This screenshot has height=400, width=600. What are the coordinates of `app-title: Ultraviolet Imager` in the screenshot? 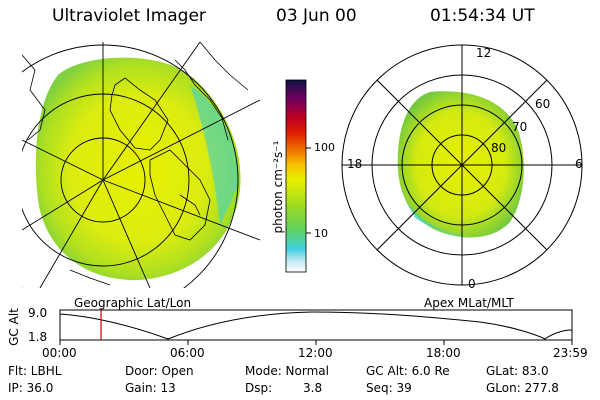 It's located at (129, 16).